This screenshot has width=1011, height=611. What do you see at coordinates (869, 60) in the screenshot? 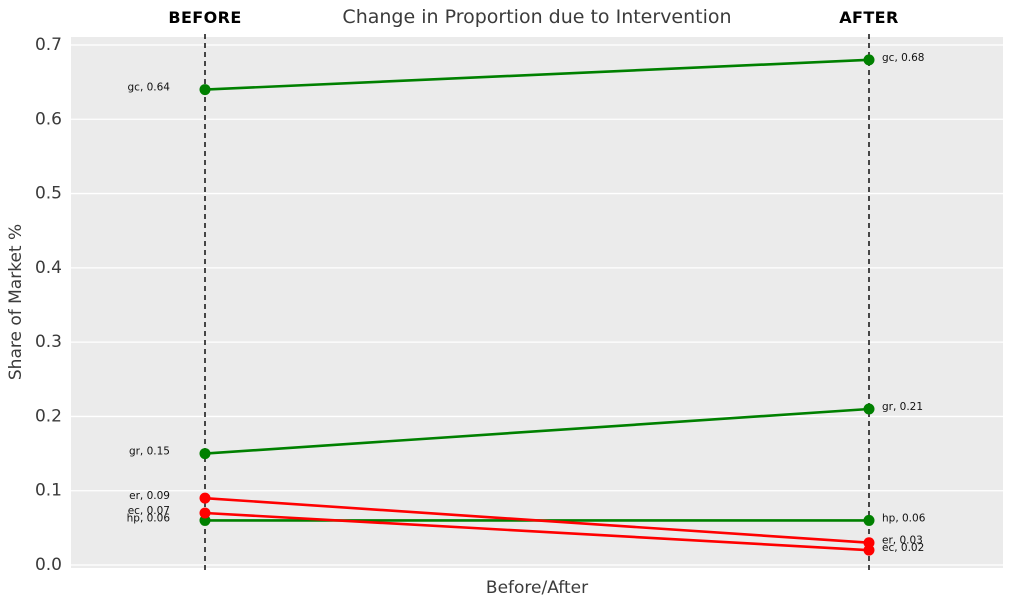
I see `point-gc-after` at bounding box center [869, 60].